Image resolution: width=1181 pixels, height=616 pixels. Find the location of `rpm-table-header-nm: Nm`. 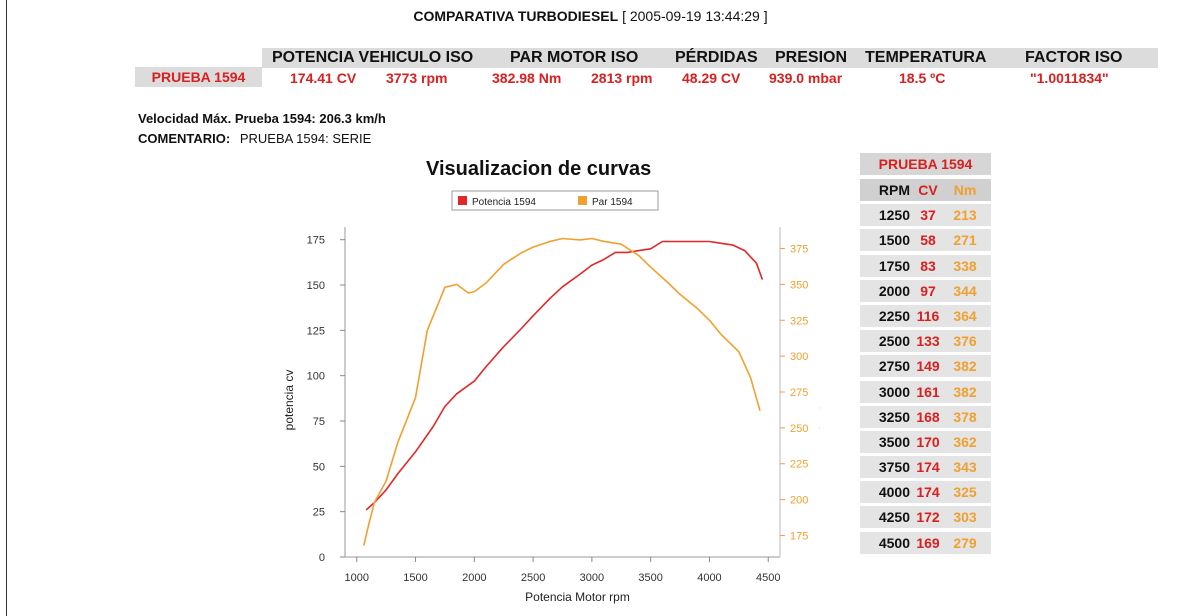

rpm-table-header-nm: Nm is located at coordinates (965, 190).